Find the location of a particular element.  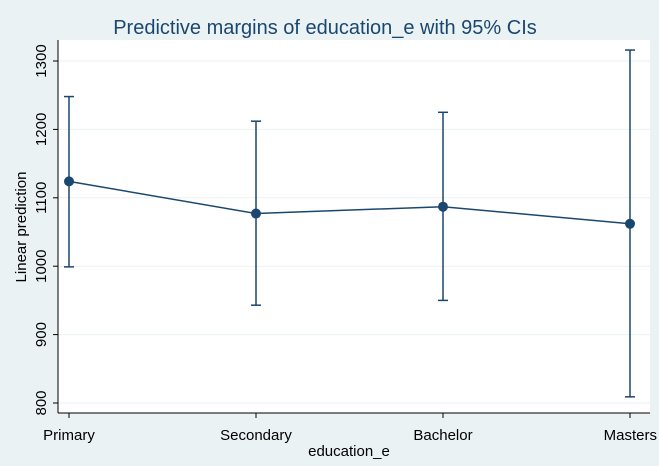

y-axis-title: Linear prediction is located at coordinates (21, 227).